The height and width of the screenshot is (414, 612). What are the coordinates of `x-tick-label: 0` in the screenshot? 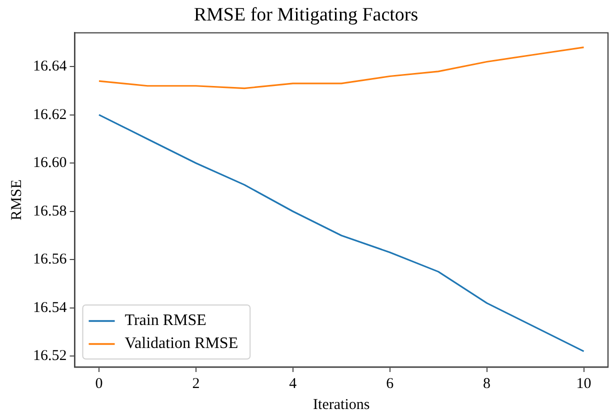 It's located at (99, 384).